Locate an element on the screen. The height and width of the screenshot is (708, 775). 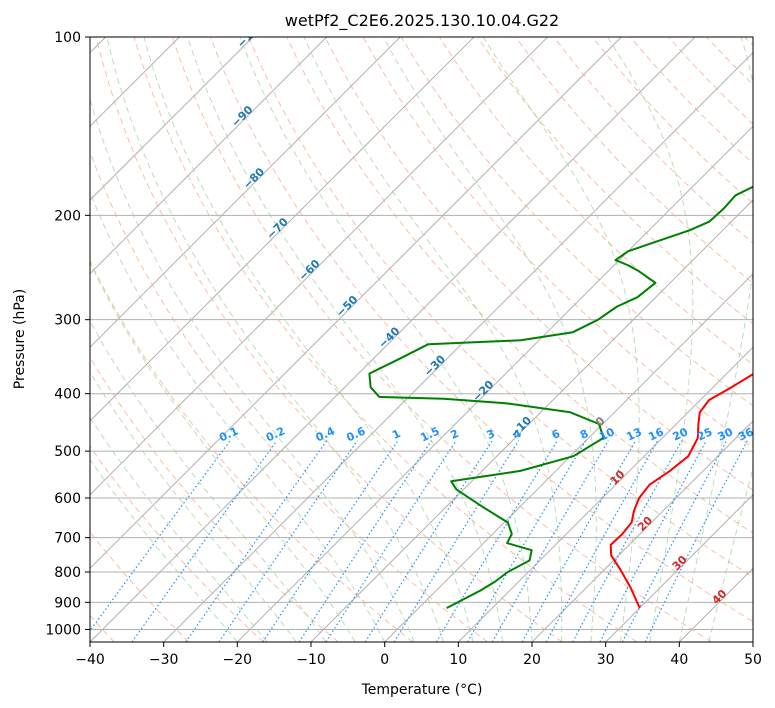
y-tick-label: 1000 is located at coordinates (63, 630).